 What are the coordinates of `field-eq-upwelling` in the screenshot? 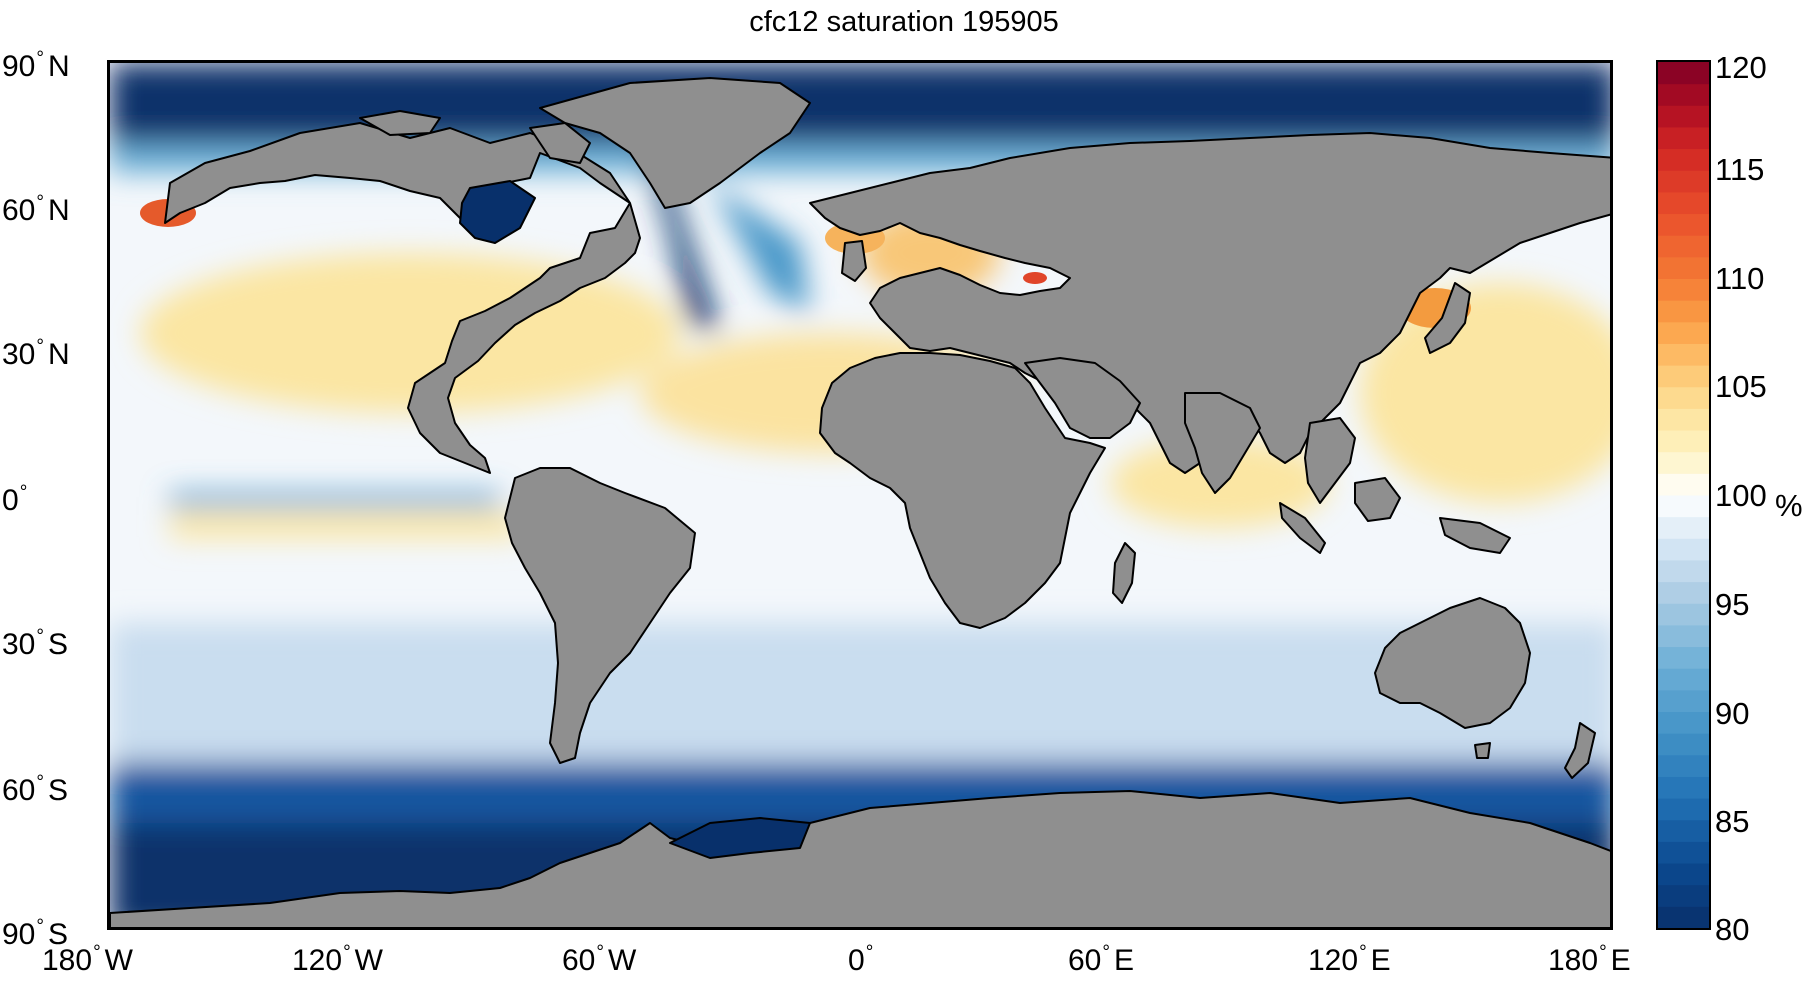 It's located at (335, 500).